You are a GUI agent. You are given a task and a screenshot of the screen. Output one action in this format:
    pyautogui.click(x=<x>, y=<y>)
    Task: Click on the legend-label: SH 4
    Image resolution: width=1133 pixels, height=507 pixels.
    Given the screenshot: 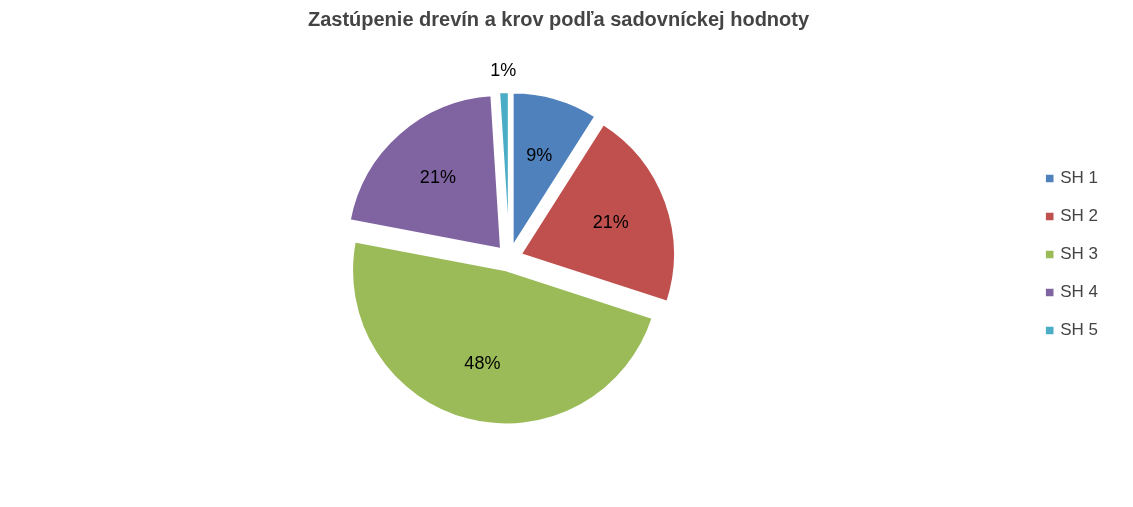 What is the action you would take?
    pyautogui.click(x=1079, y=292)
    